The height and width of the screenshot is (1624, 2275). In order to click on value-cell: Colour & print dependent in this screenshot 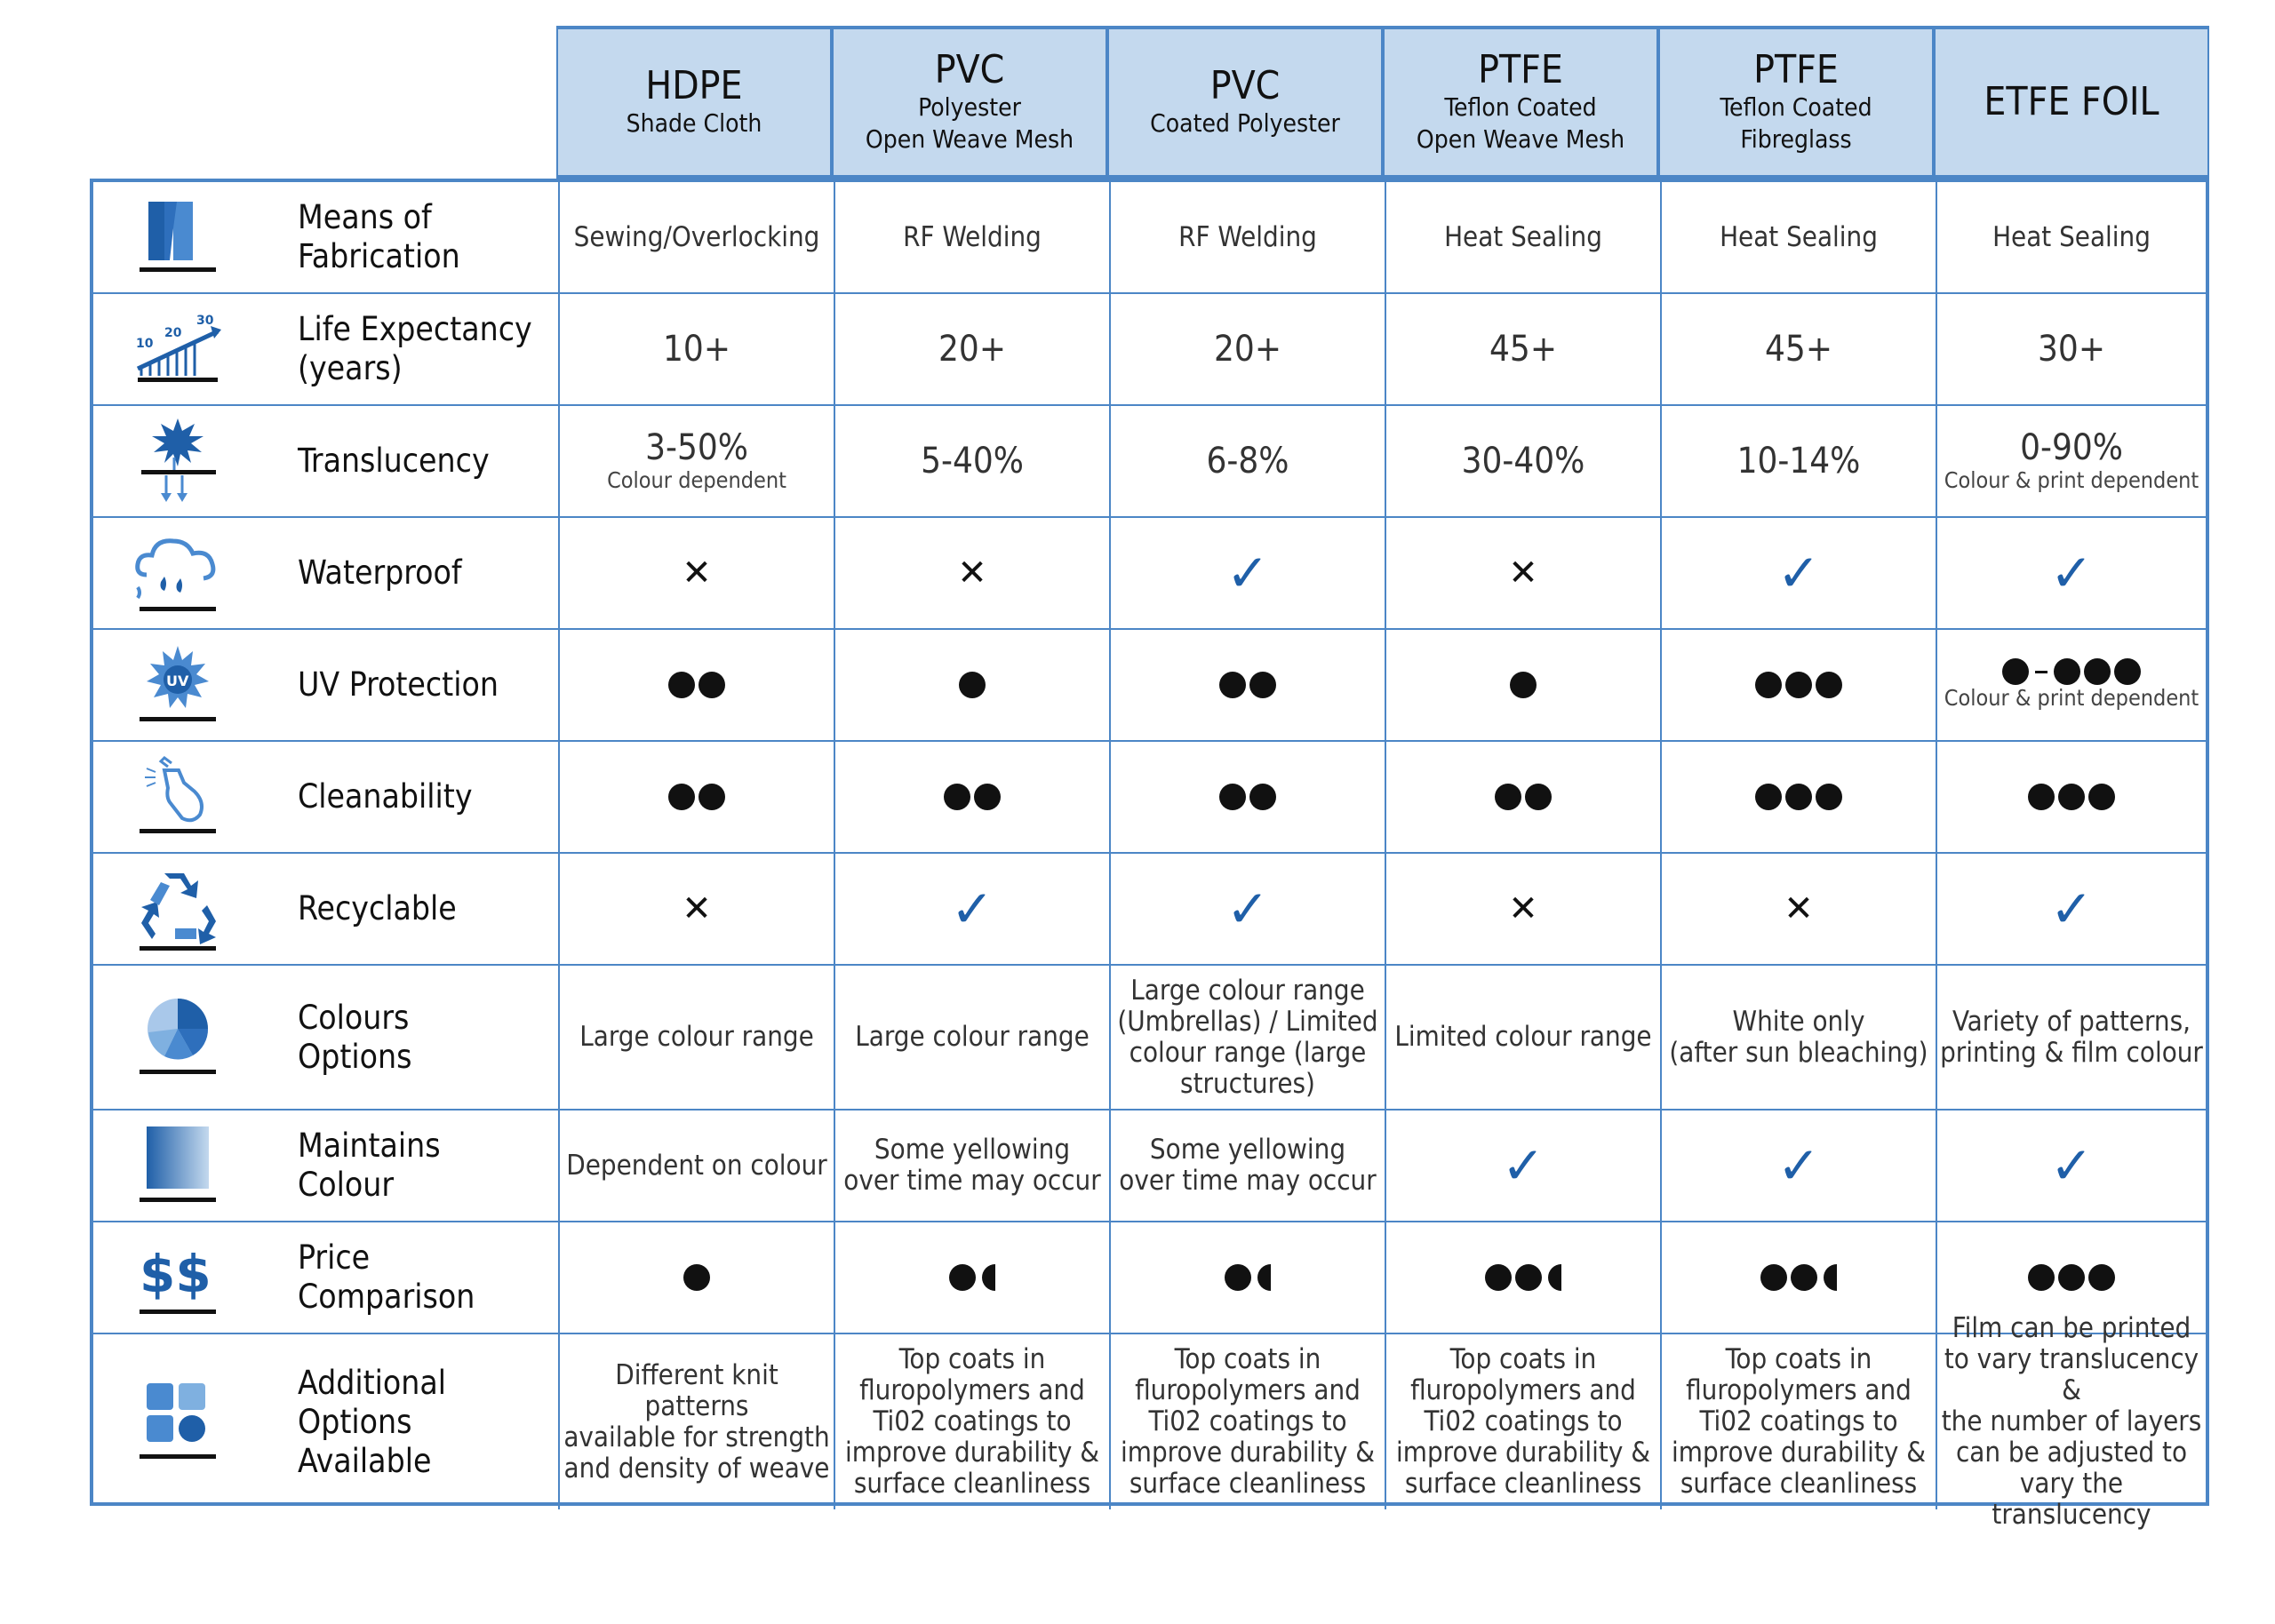, I will do `click(2071, 685)`.